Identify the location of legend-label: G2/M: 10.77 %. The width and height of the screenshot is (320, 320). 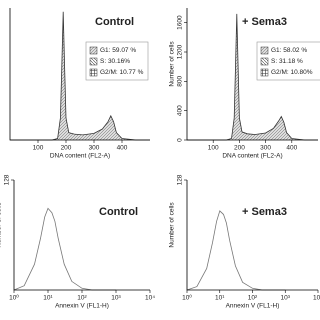
(122, 72).